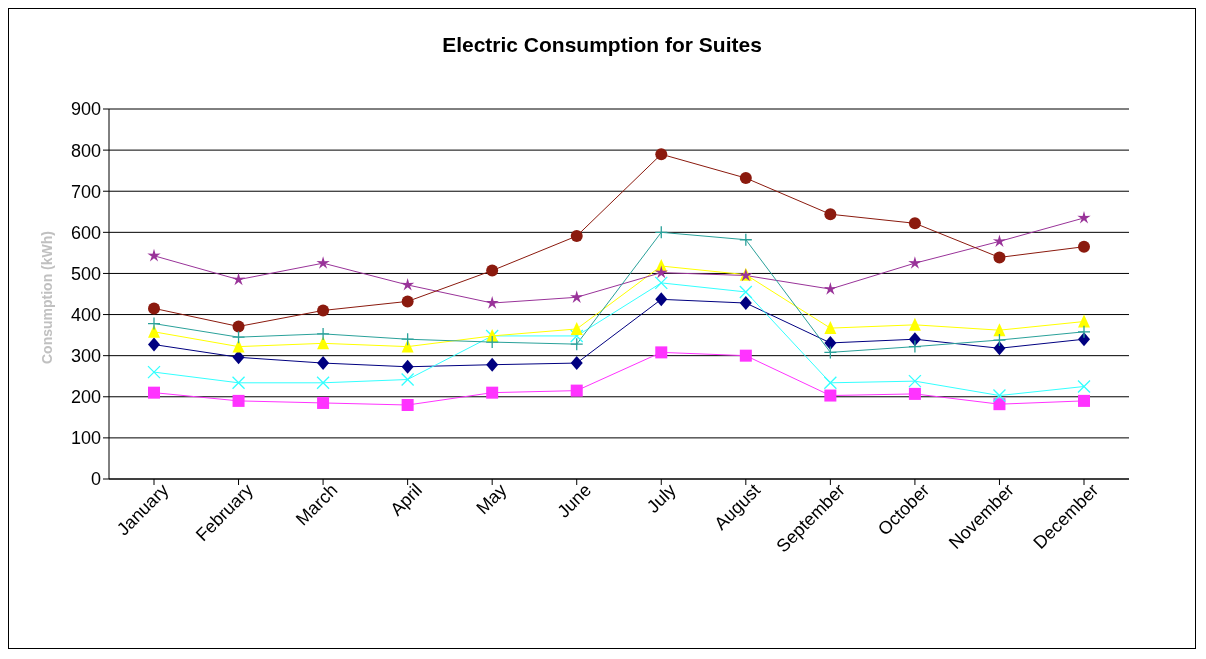 The image size is (1206, 659). What do you see at coordinates (85, 356) in the screenshot?
I see `y-tick-label: 300` at bounding box center [85, 356].